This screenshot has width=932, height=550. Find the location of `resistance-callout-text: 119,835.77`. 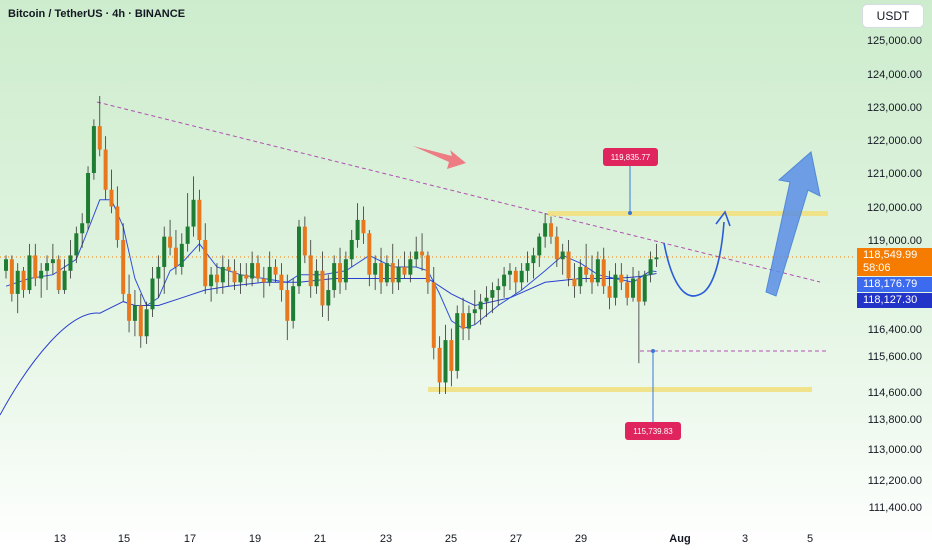

resistance-callout-text: 119,835.77 is located at coordinates (631, 157).